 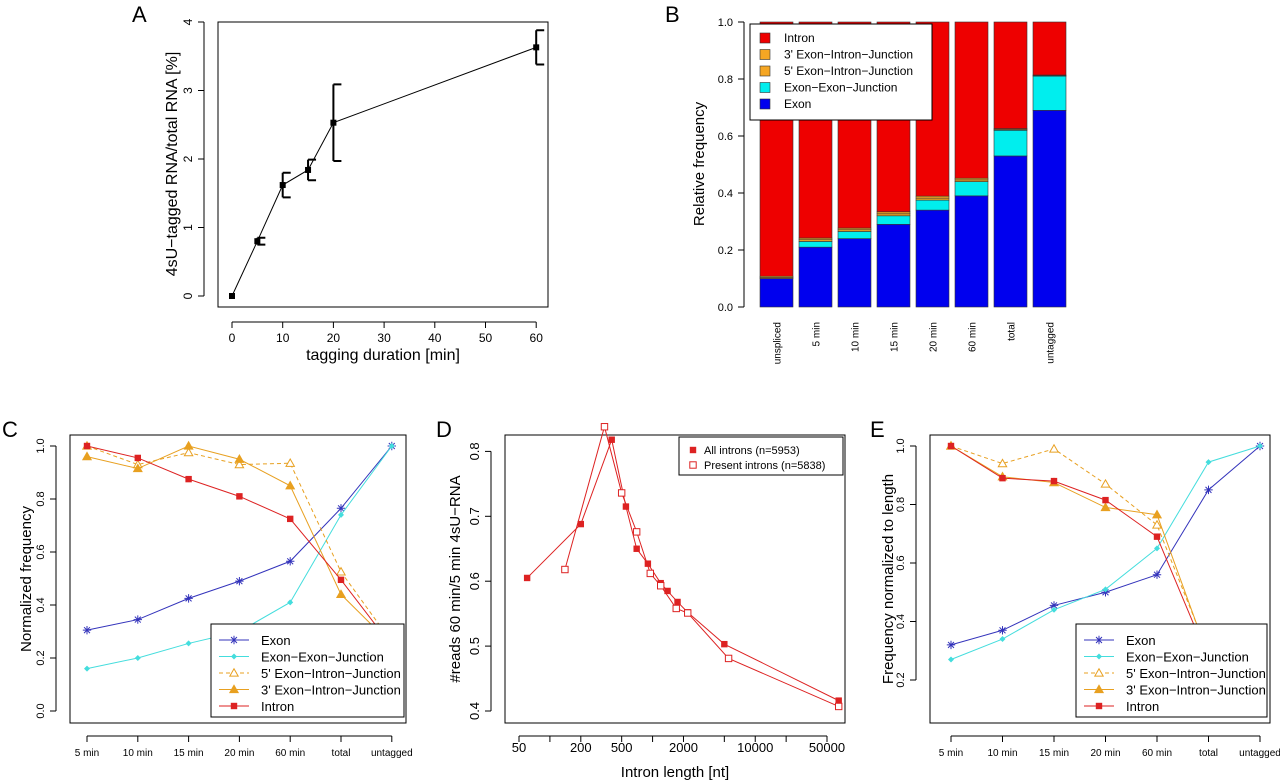 What do you see at coordinates (188, 295) in the screenshot?
I see `panel-a-y-tick-label: 0` at bounding box center [188, 295].